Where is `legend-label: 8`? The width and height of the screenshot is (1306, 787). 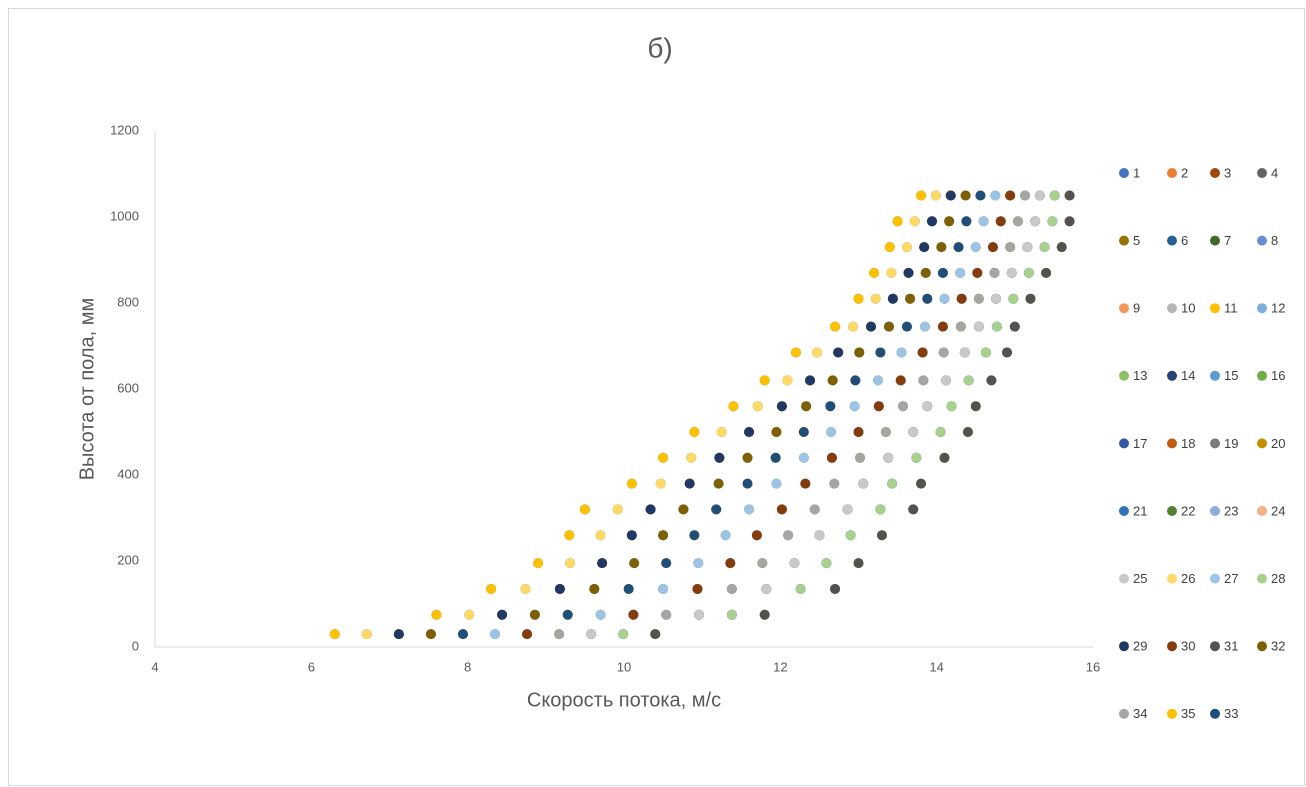
legend-label: 8 is located at coordinates (1274, 240).